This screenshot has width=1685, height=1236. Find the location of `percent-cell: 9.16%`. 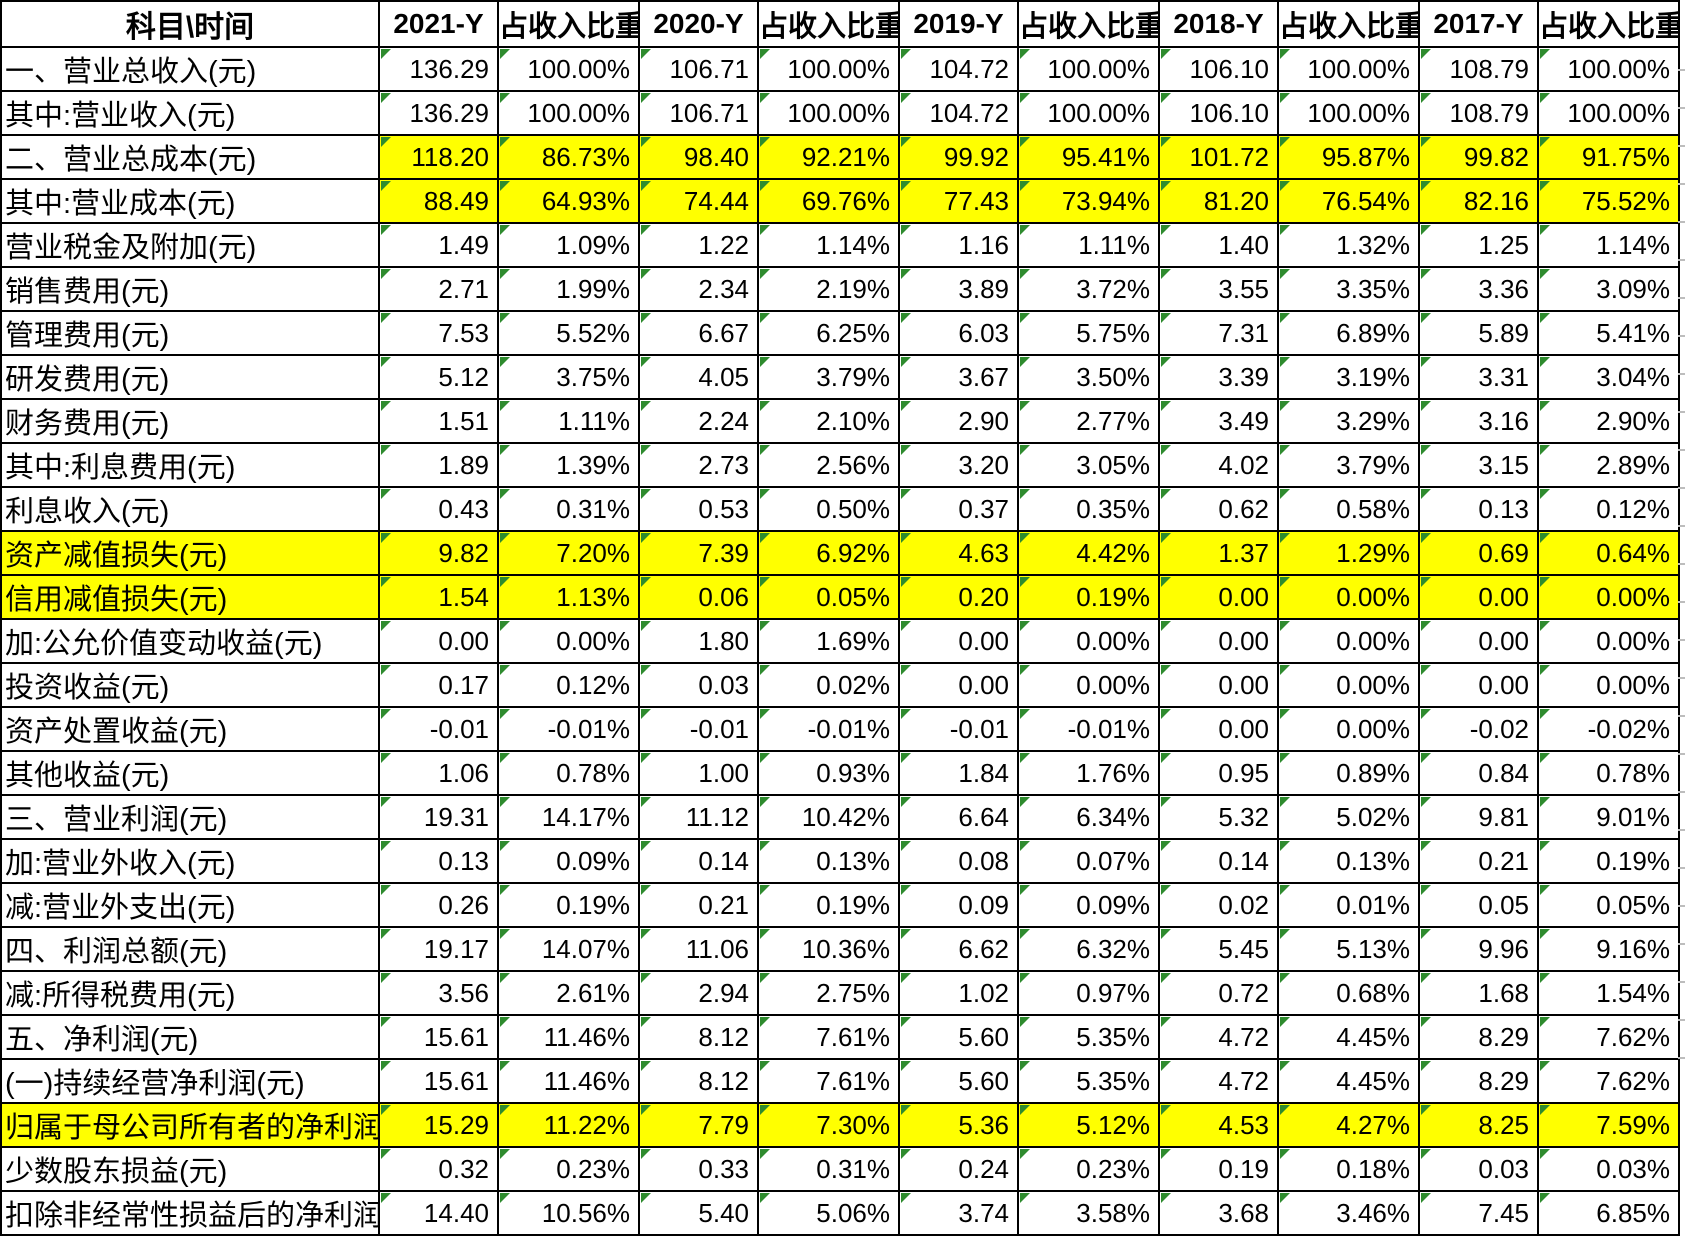

percent-cell: 9.16% is located at coordinates (1608, 949).